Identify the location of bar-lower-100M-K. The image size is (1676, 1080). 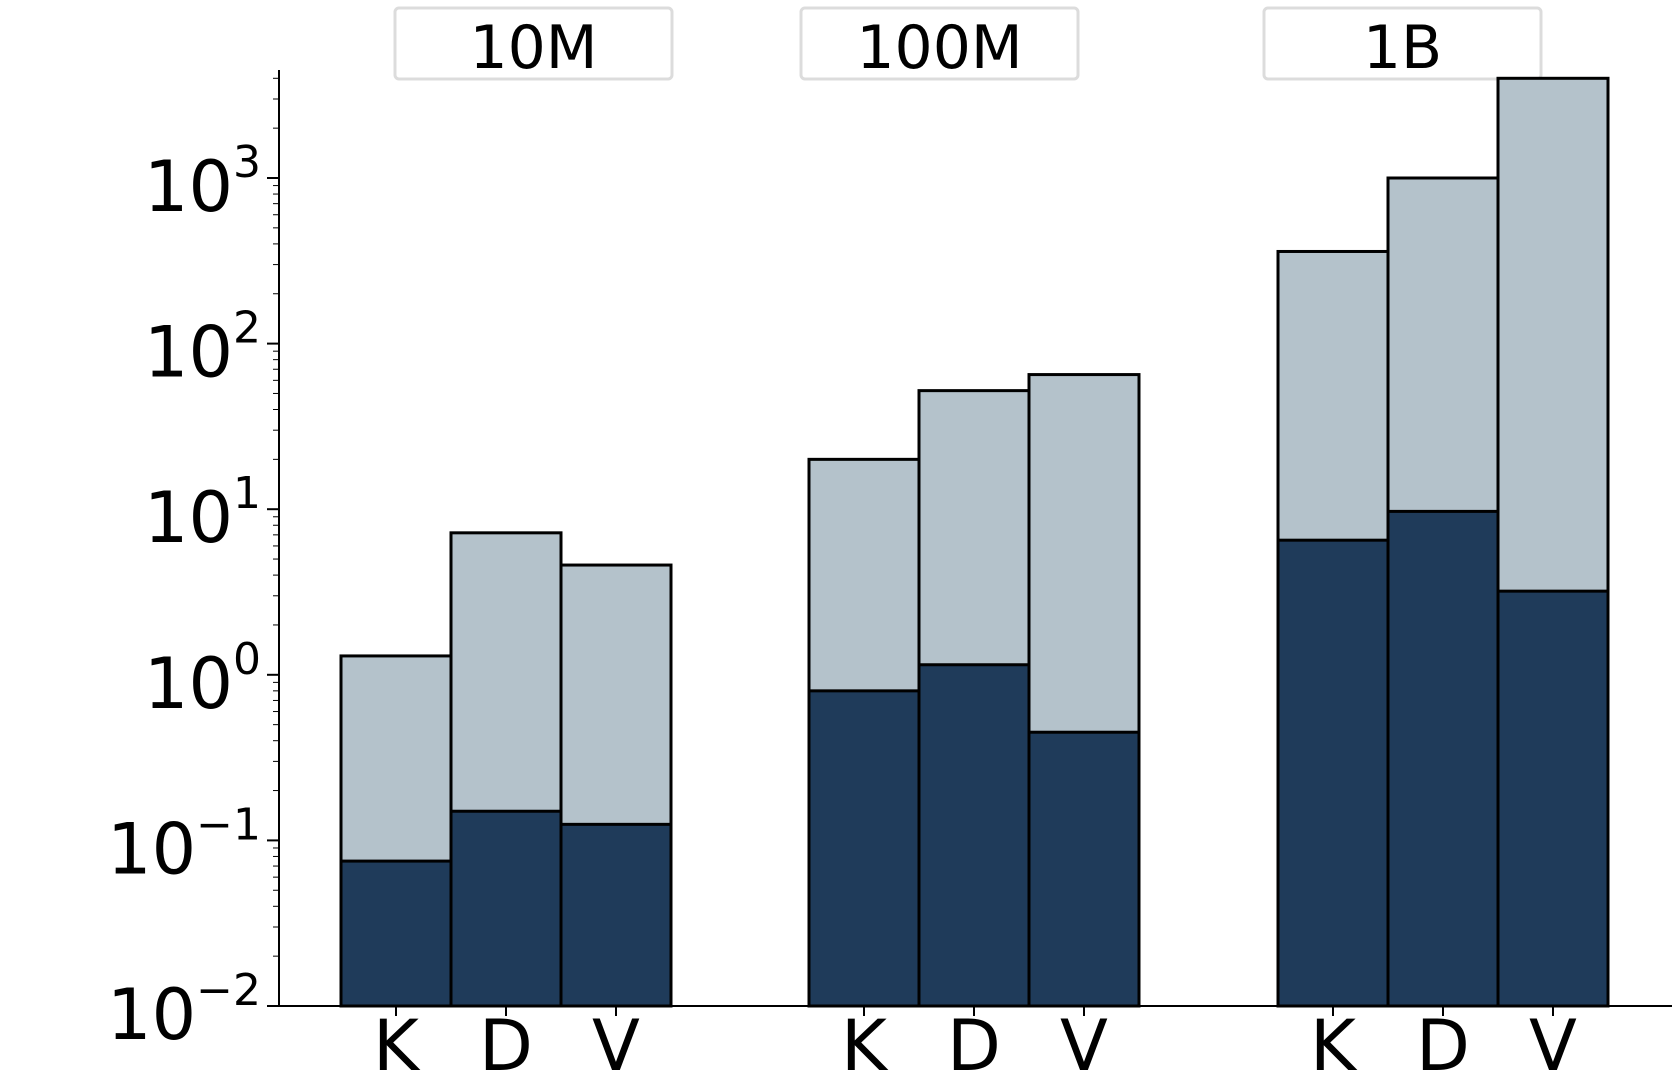
(864, 848).